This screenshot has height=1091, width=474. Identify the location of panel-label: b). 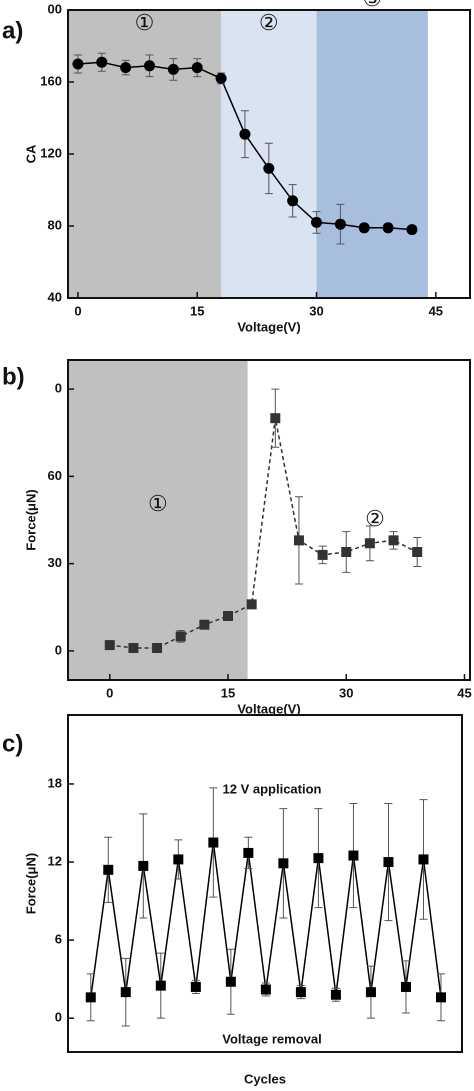
(13, 376).